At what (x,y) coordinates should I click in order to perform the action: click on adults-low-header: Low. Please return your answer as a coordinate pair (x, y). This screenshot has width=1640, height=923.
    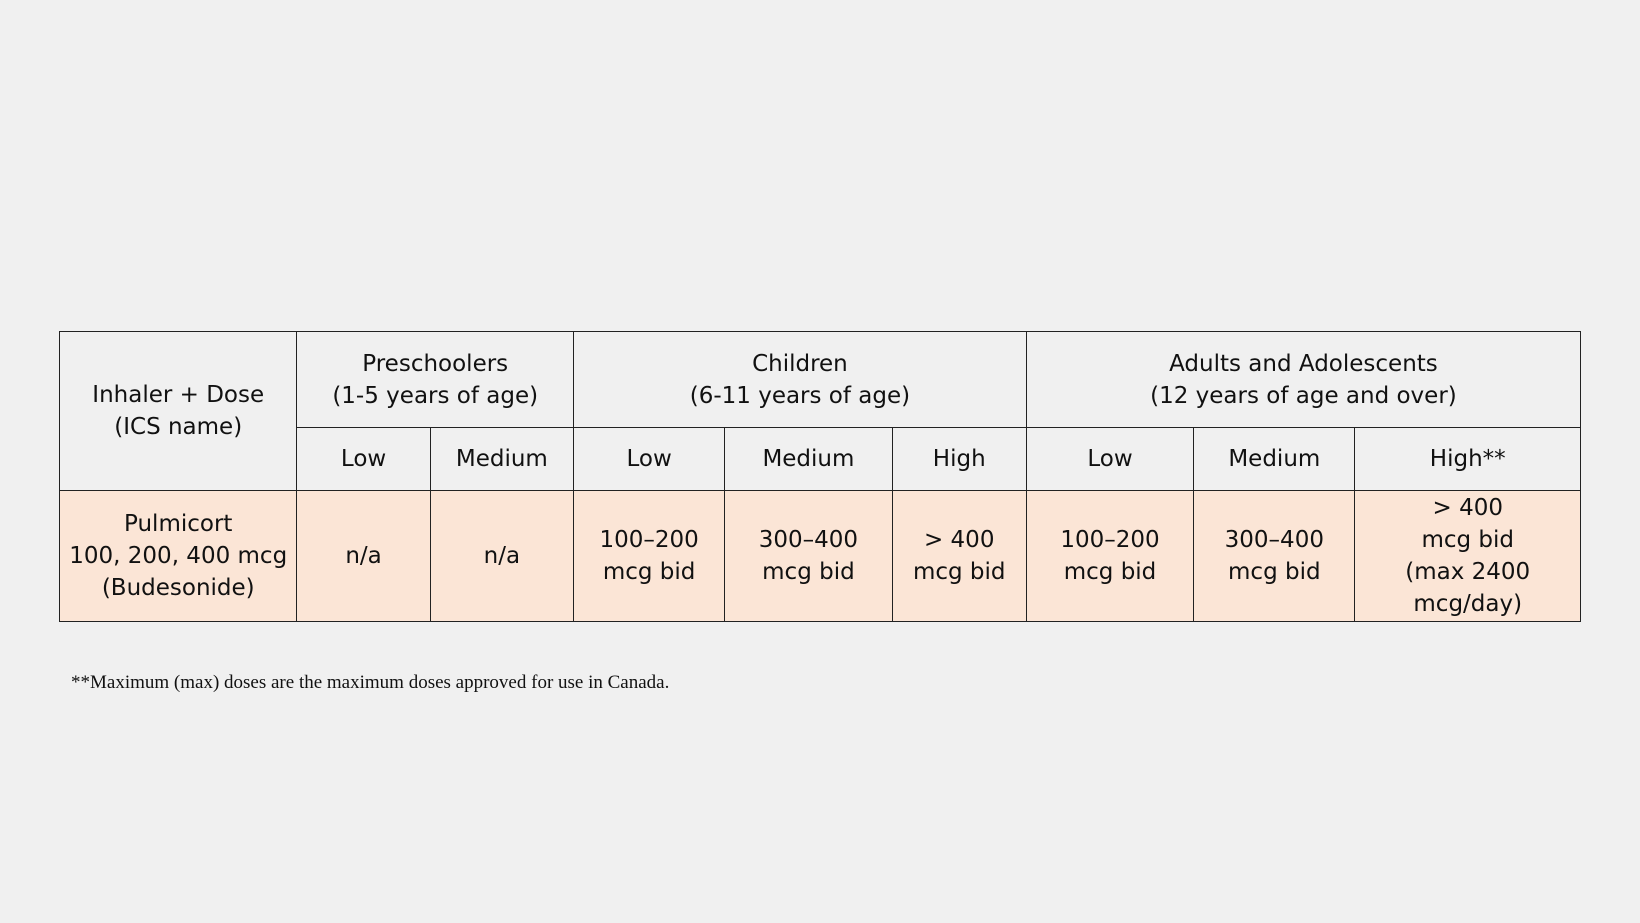
    Looking at the image, I should click on (1110, 459).